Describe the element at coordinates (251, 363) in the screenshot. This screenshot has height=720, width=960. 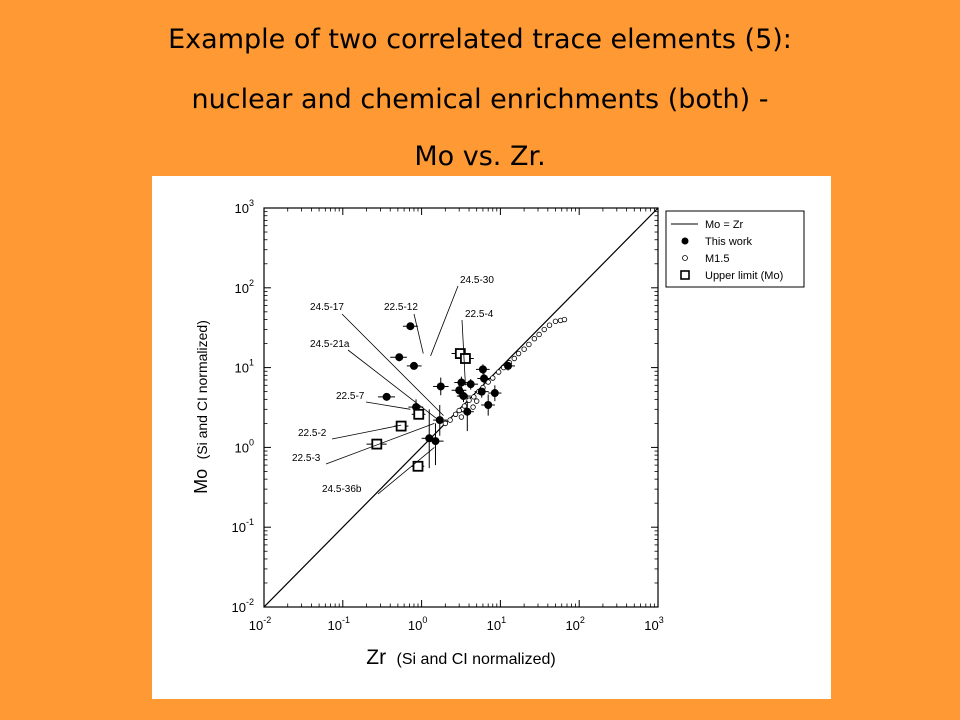
I see `y-tick-label-exponent: 1` at that location.